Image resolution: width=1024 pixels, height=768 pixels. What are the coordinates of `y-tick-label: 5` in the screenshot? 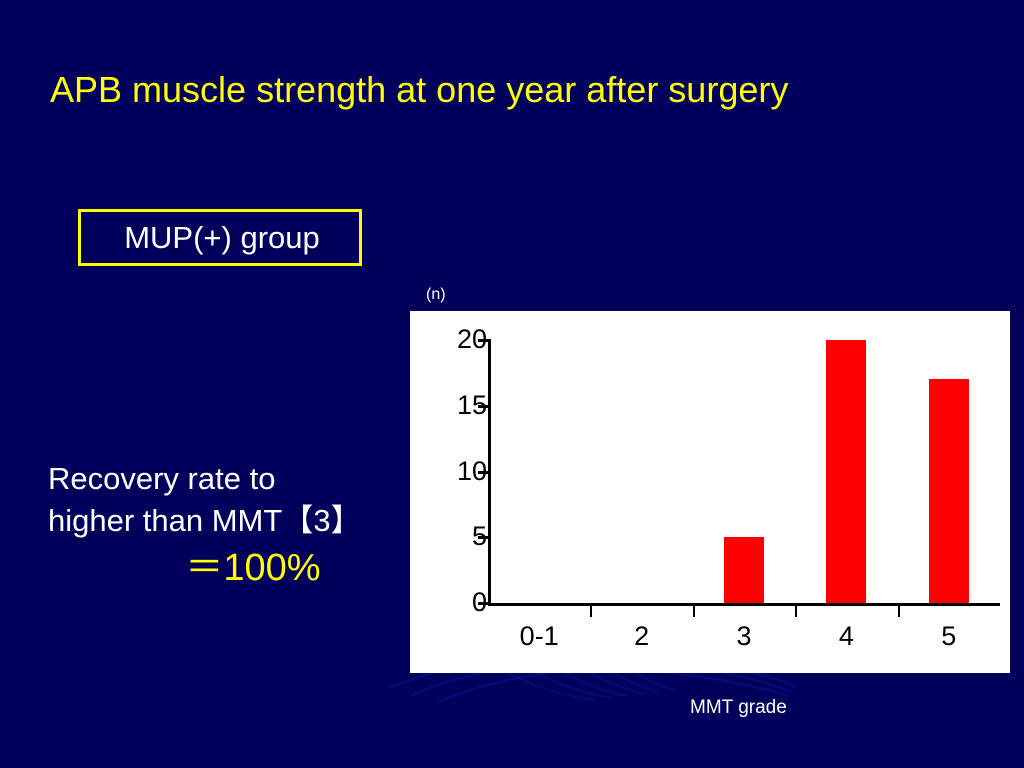 It's located at (479, 536).